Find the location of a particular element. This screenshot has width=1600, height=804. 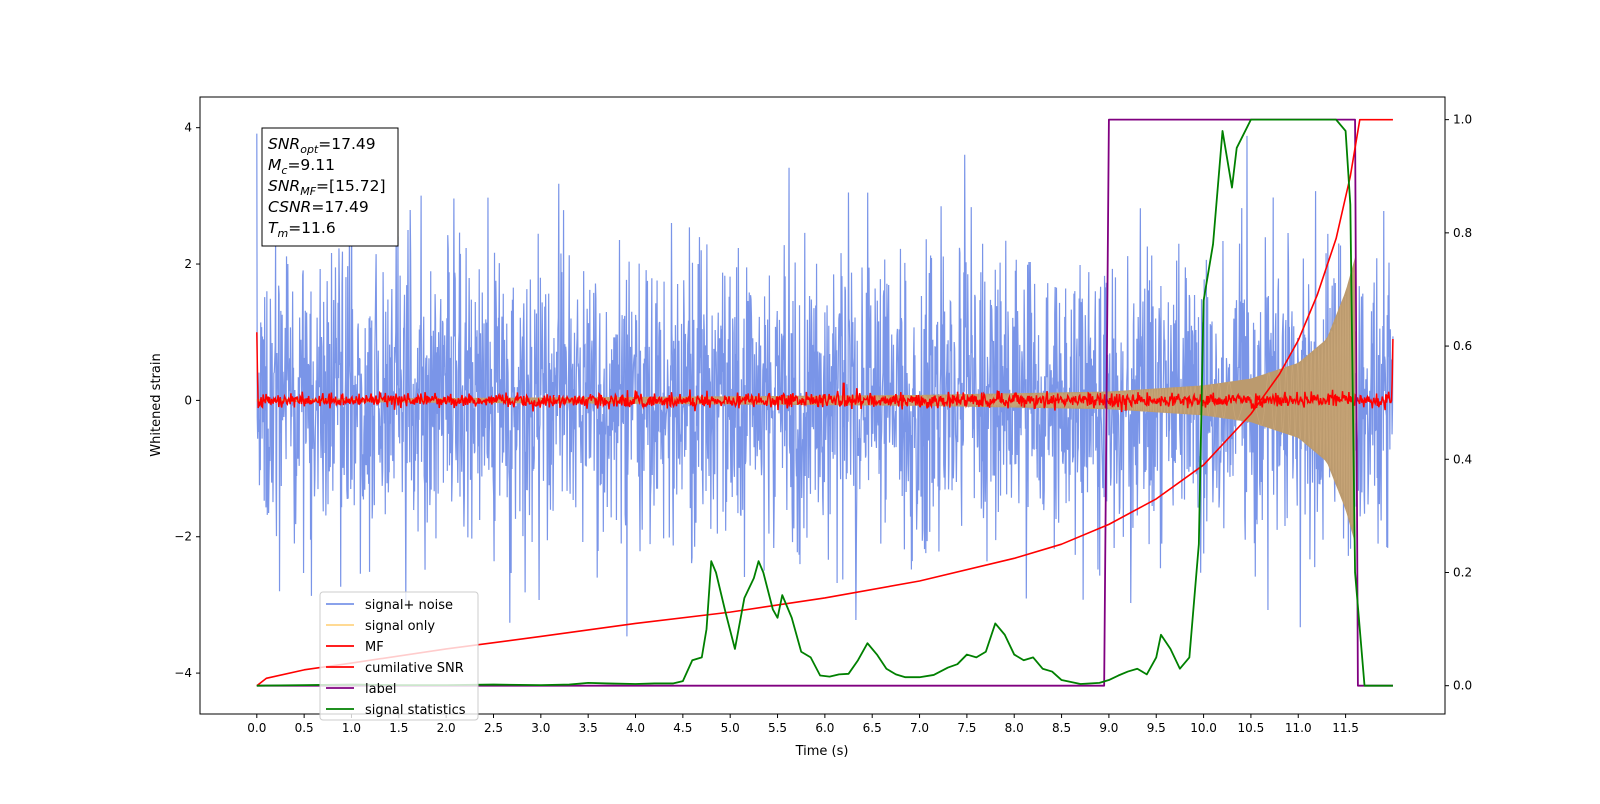

x-tick-label: 1.0 is located at coordinates (351, 728).